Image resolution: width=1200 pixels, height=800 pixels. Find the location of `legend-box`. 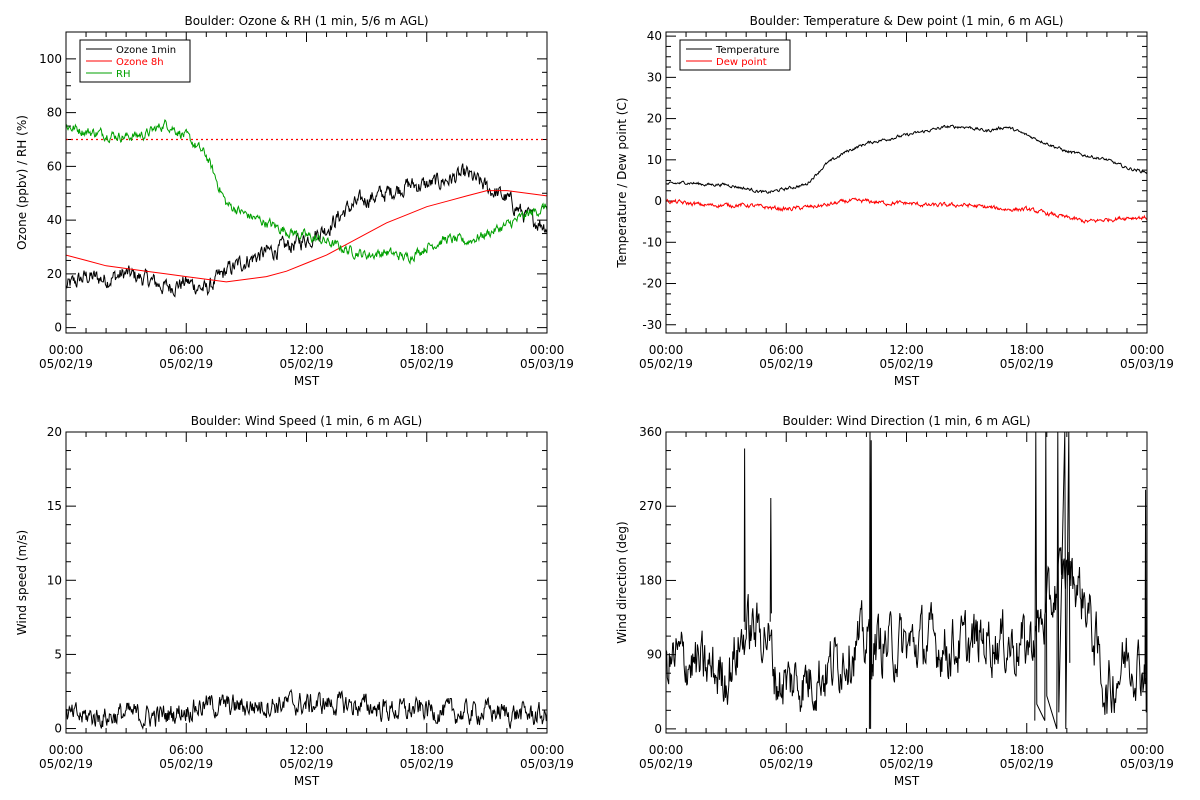

legend-box is located at coordinates (735, 55).